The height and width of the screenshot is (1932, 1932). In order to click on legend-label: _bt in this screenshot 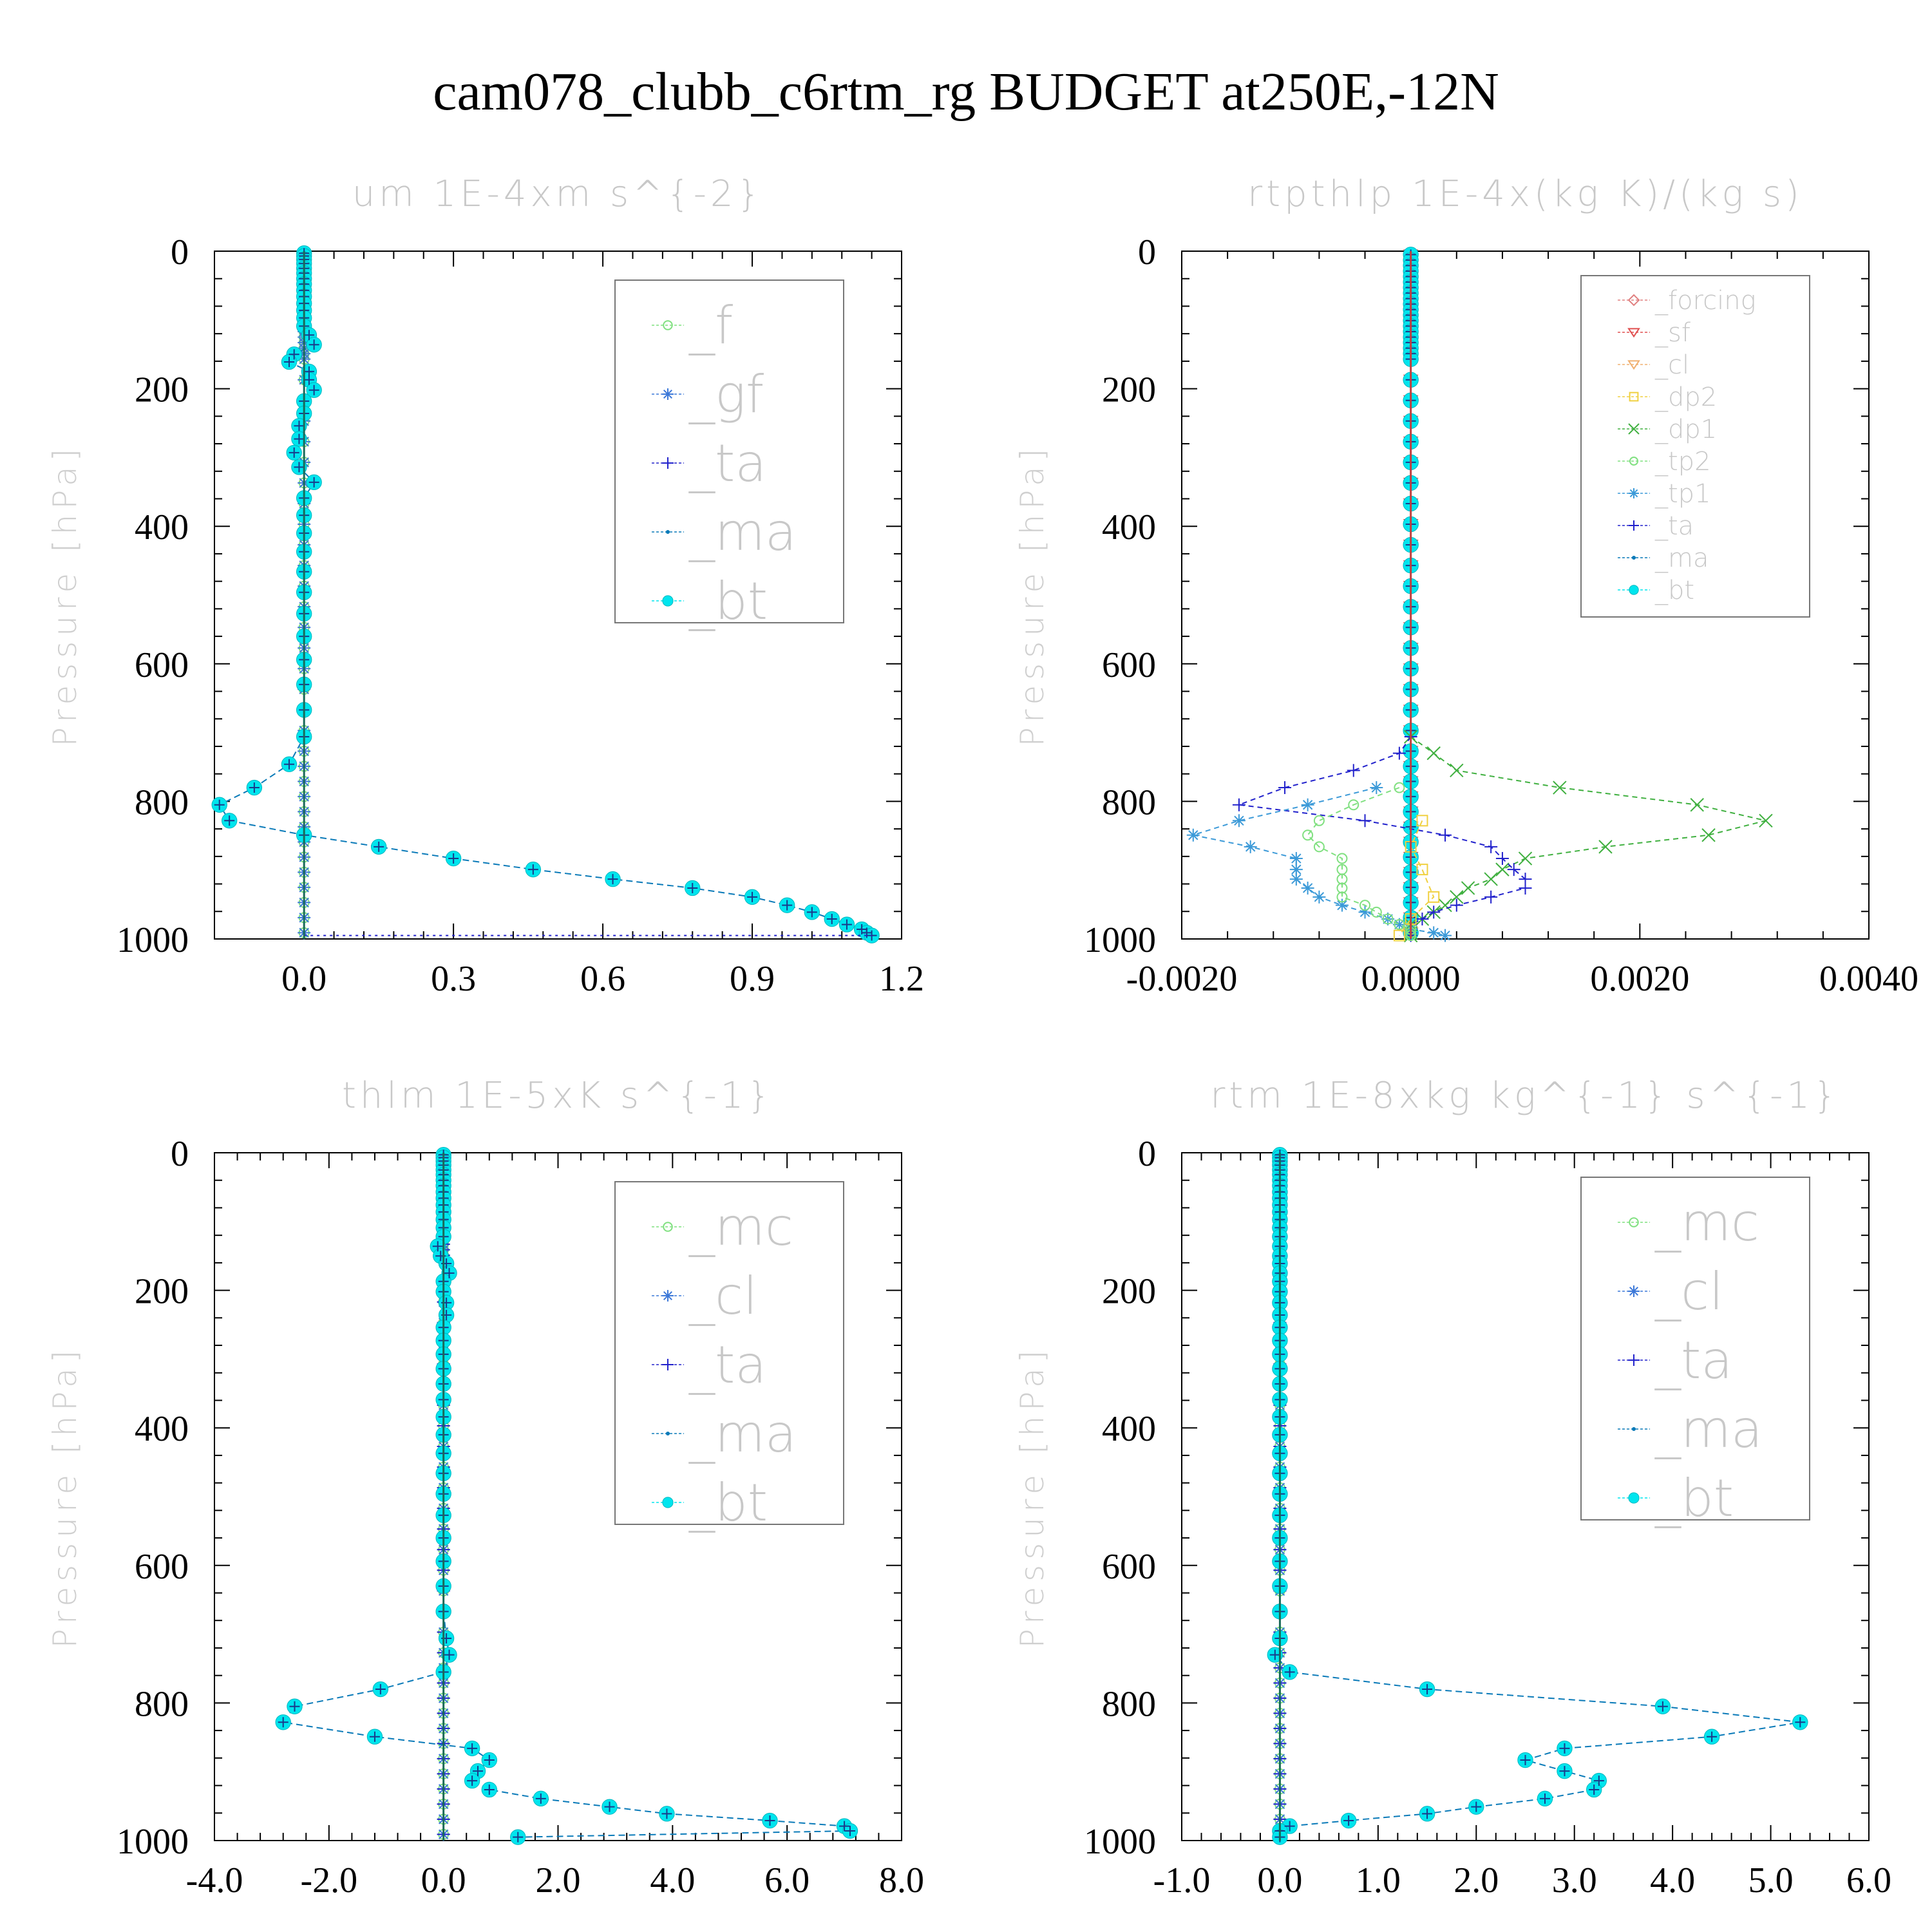, I will do `click(728, 601)`.